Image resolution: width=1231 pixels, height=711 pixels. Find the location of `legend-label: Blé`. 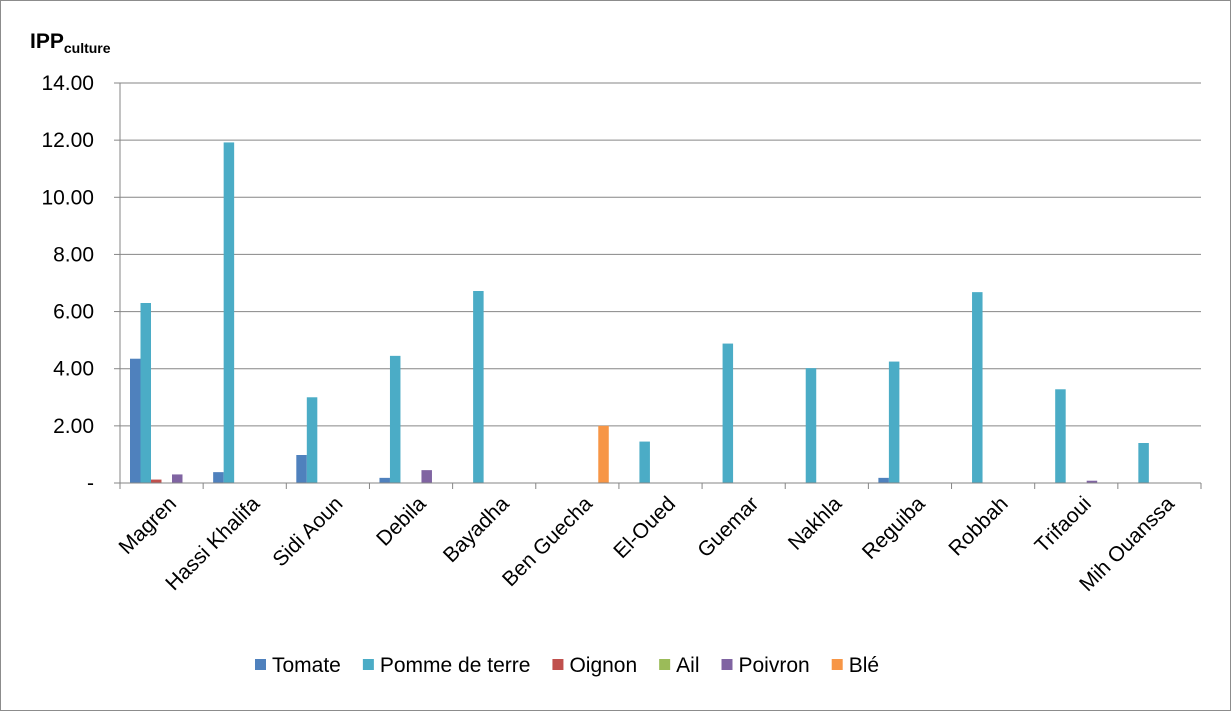

legend-label: Blé is located at coordinates (864, 665).